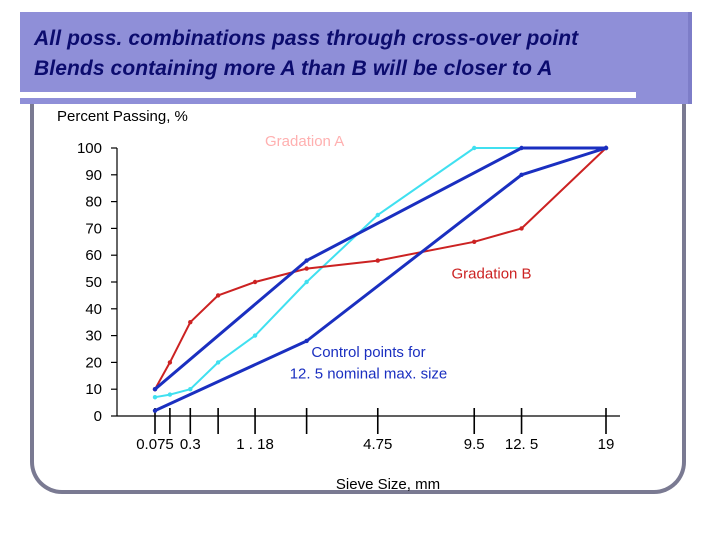 This screenshot has width=720, height=540. I want to click on y-tick-label: 60, so click(93, 255).